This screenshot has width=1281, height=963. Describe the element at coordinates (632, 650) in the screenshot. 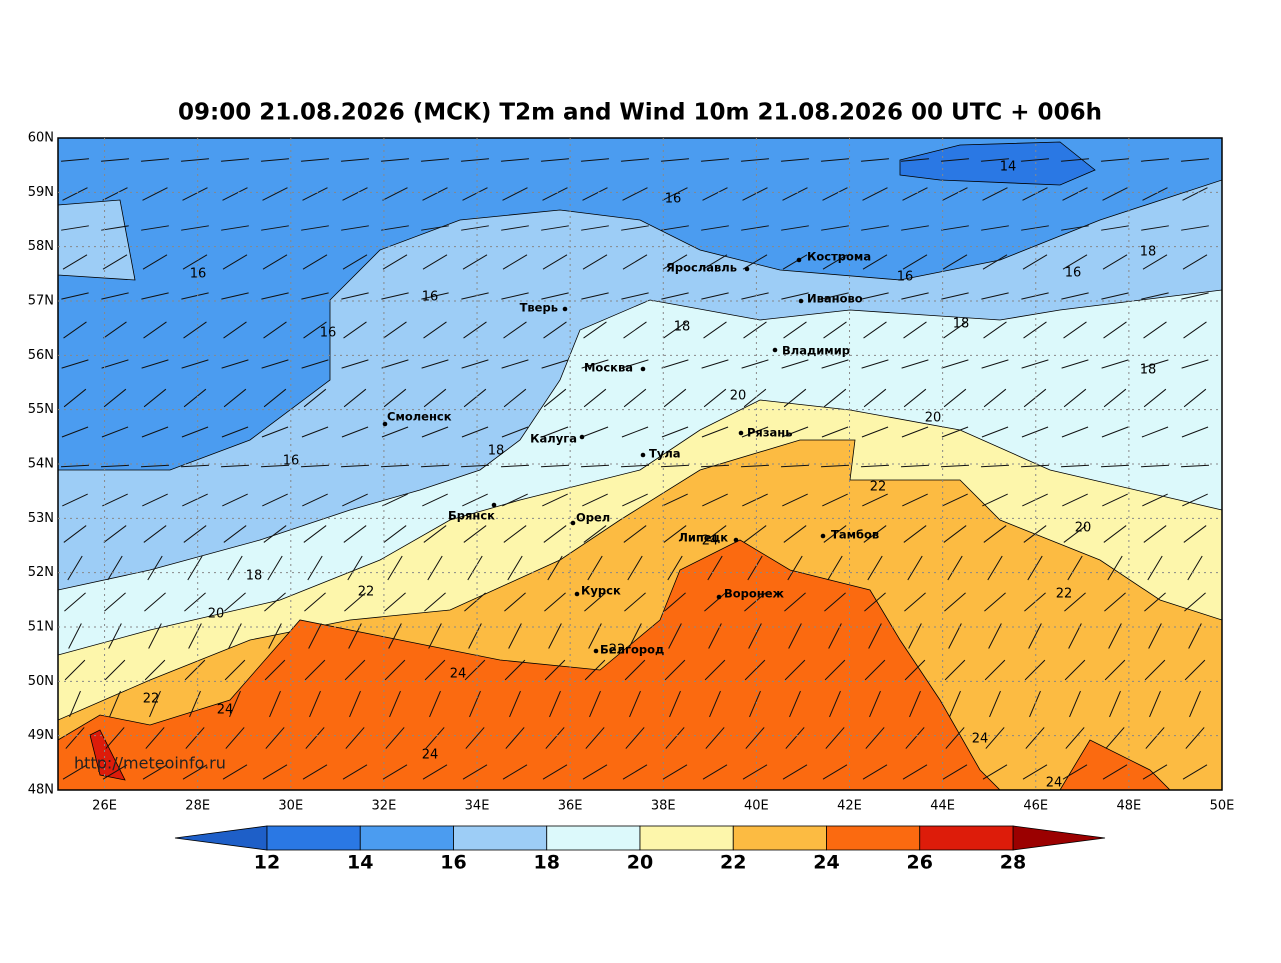

I see `city-label: Белгород` at that location.